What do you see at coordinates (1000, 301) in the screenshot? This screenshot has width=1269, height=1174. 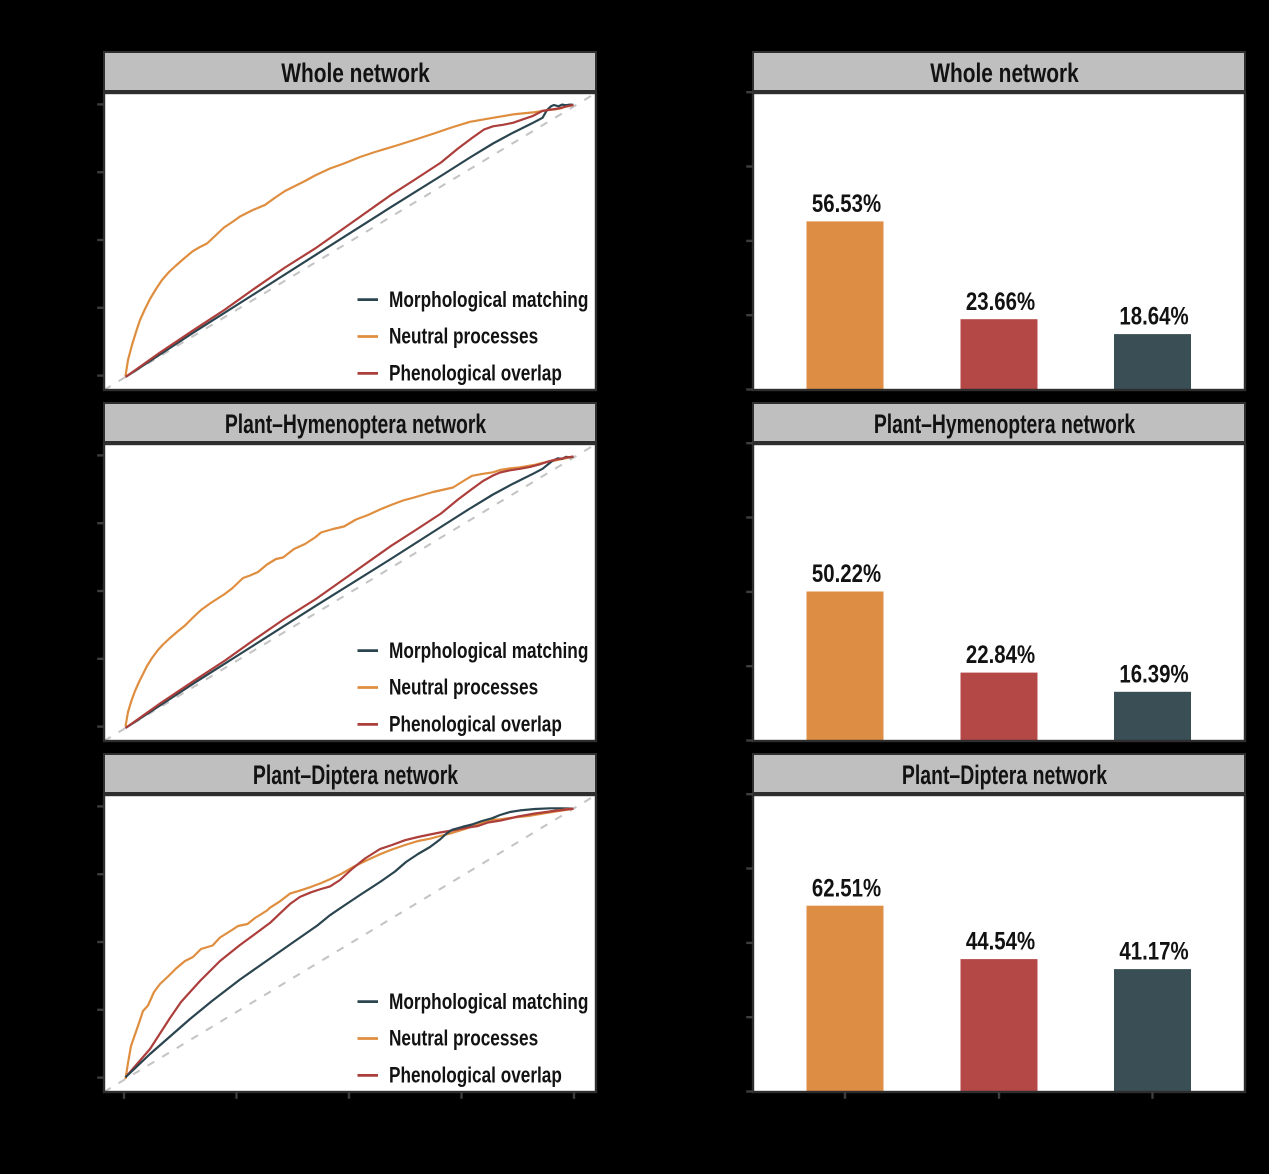 I see `svg-text: 23.66%` at bounding box center [1000, 301].